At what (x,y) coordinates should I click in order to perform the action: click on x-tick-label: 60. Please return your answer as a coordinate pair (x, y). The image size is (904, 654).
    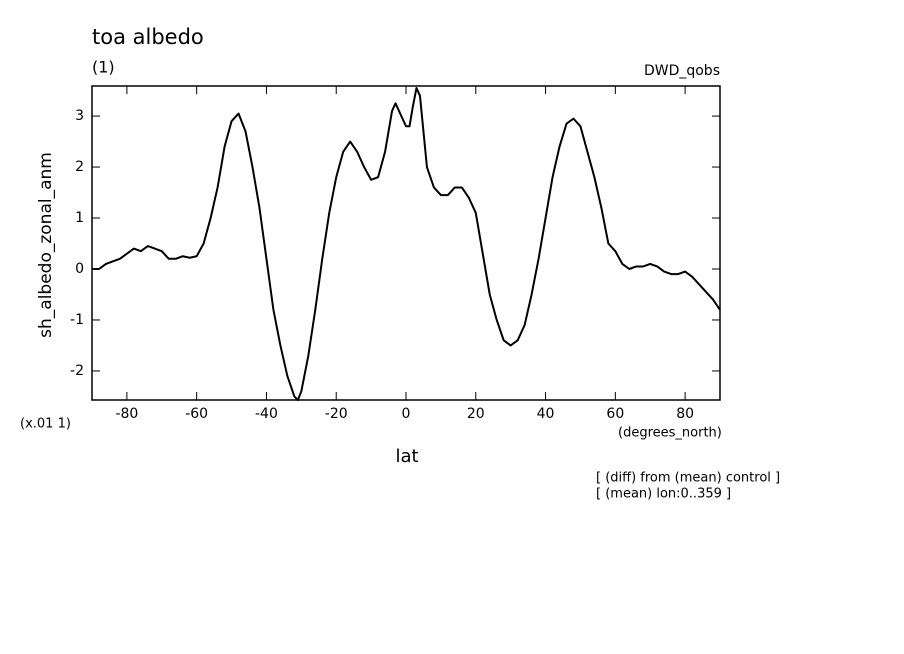
    Looking at the image, I should click on (615, 414).